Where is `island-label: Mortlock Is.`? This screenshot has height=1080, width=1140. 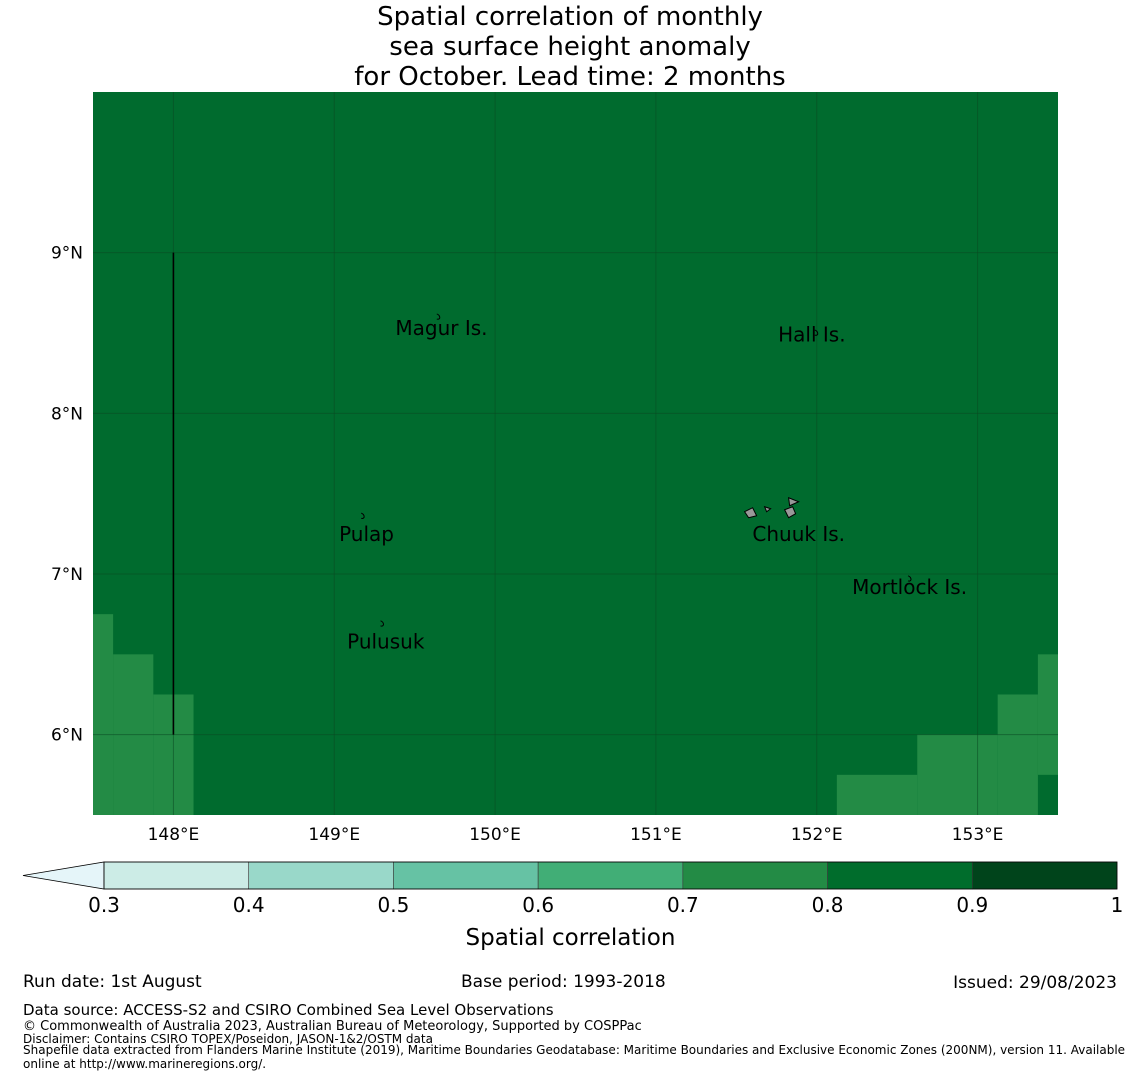 island-label: Mortlock Is. is located at coordinates (909, 587).